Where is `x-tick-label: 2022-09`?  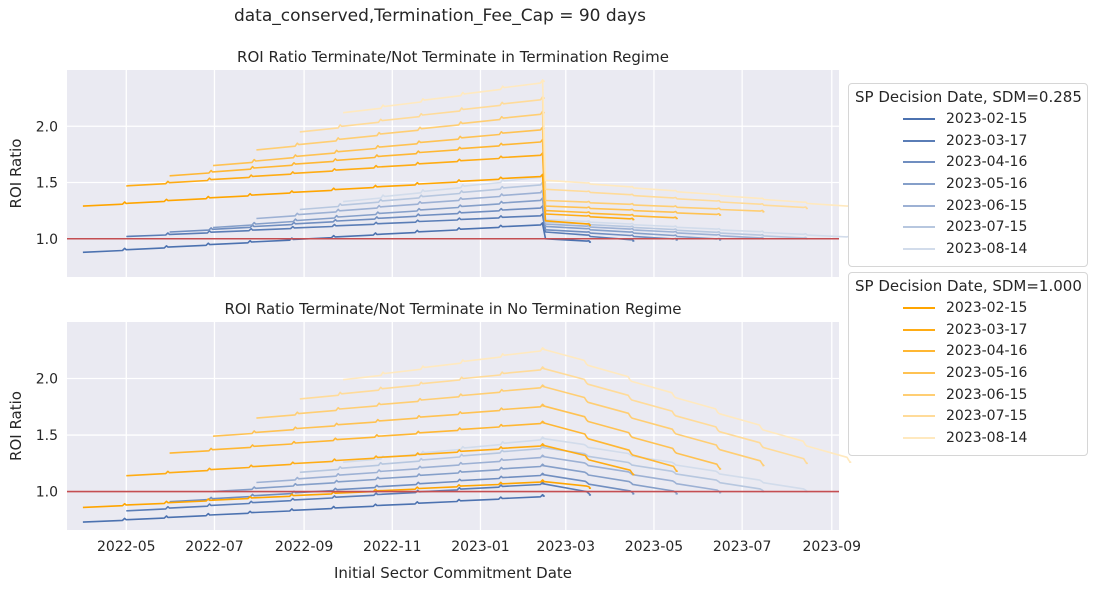 x-tick-label: 2022-09 is located at coordinates (304, 547).